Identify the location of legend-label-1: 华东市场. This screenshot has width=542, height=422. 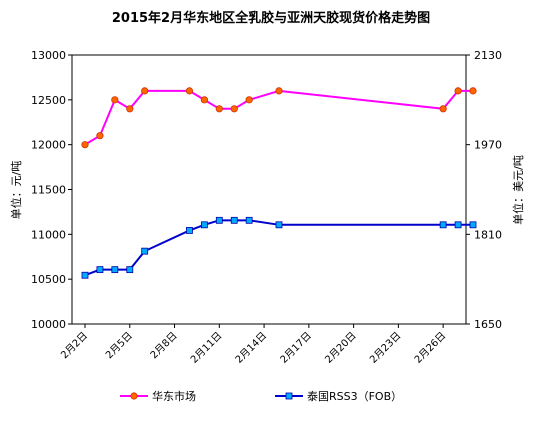
(174, 396).